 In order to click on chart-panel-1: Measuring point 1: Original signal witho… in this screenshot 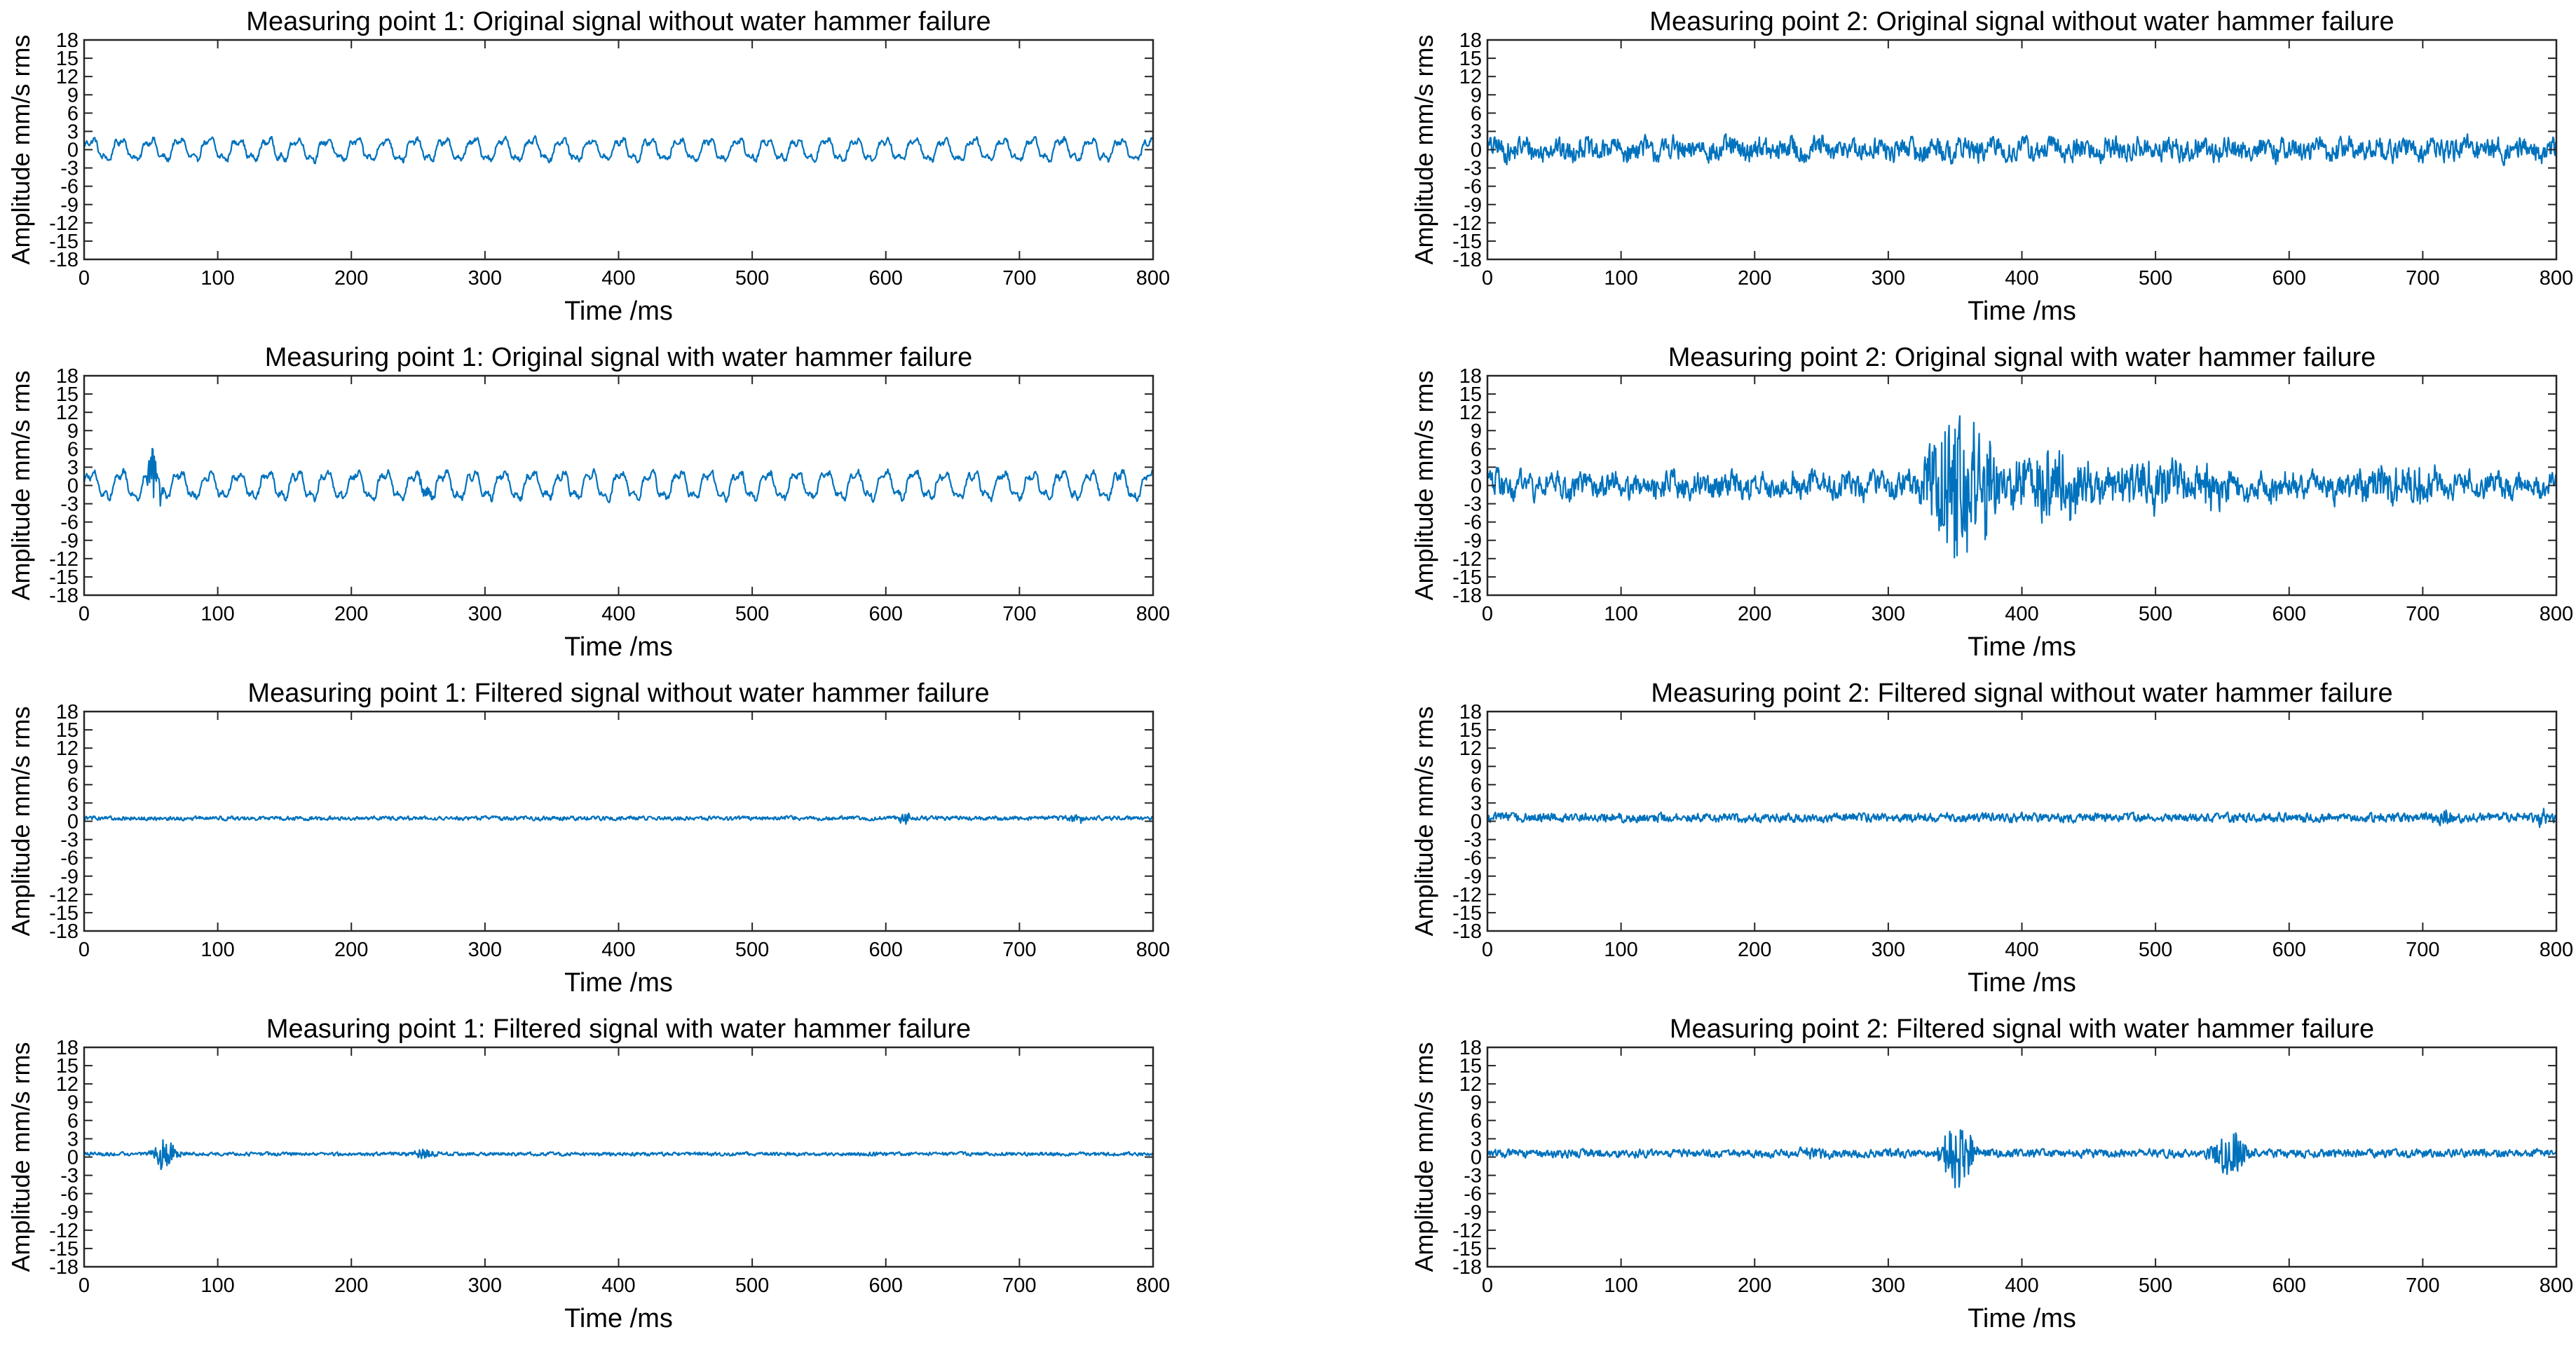, I will do `click(588, 166)`.